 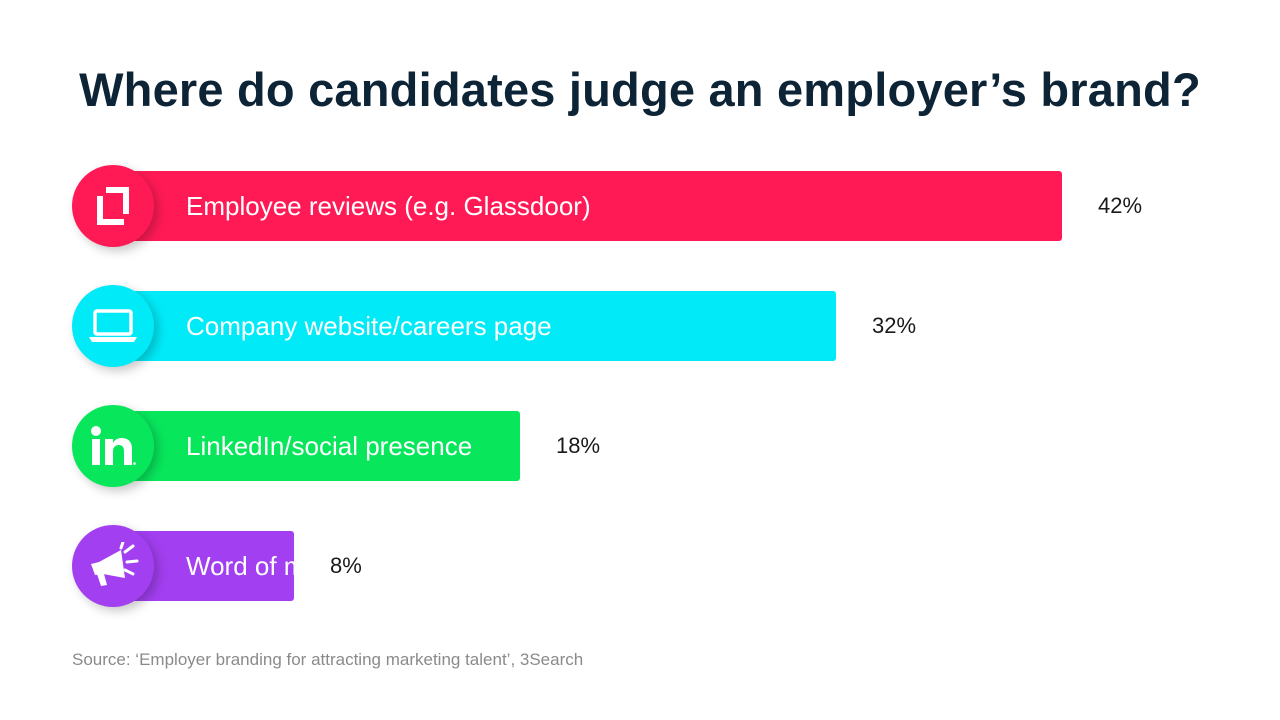 What do you see at coordinates (1120, 205) in the screenshot?
I see `value-label: 42%` at bounding box center [1120, 205].